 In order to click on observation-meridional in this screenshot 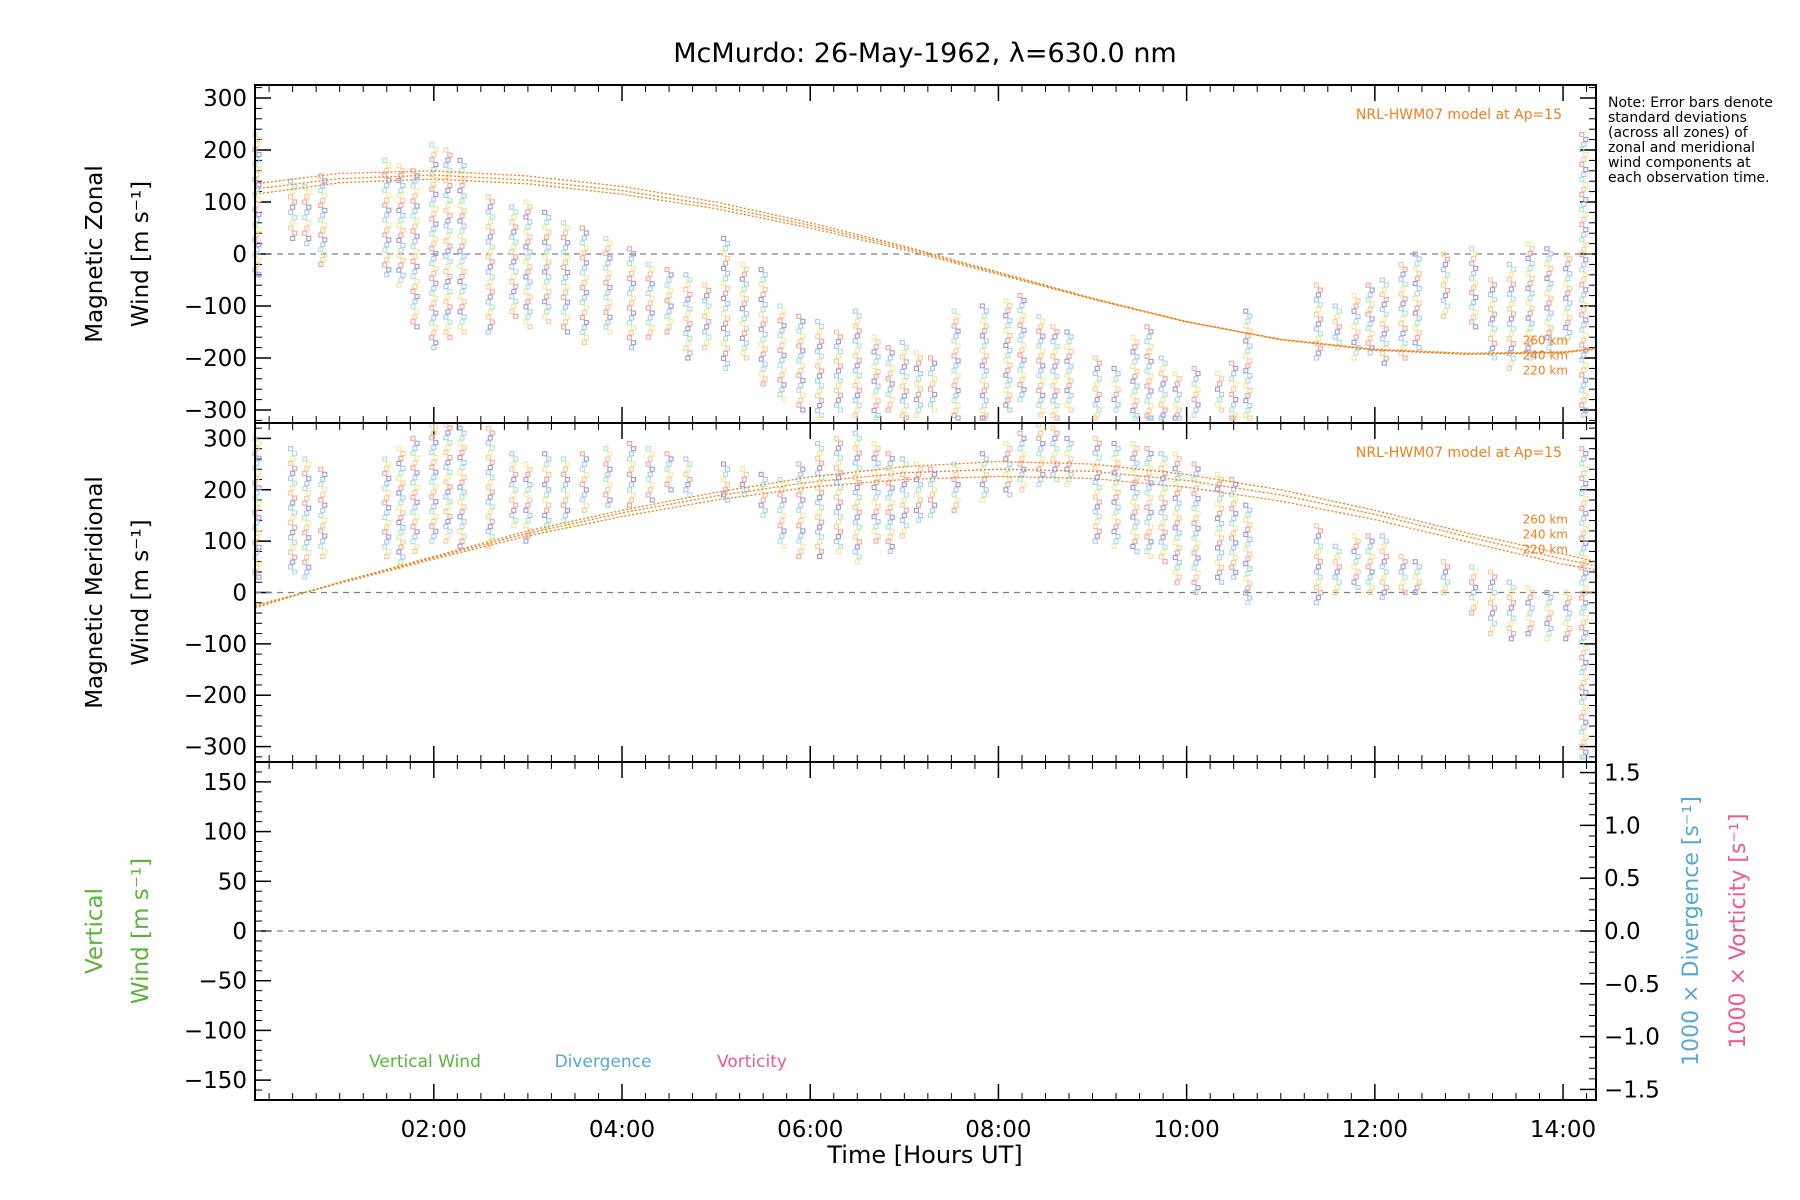, I will do `click(1069, 461)`.